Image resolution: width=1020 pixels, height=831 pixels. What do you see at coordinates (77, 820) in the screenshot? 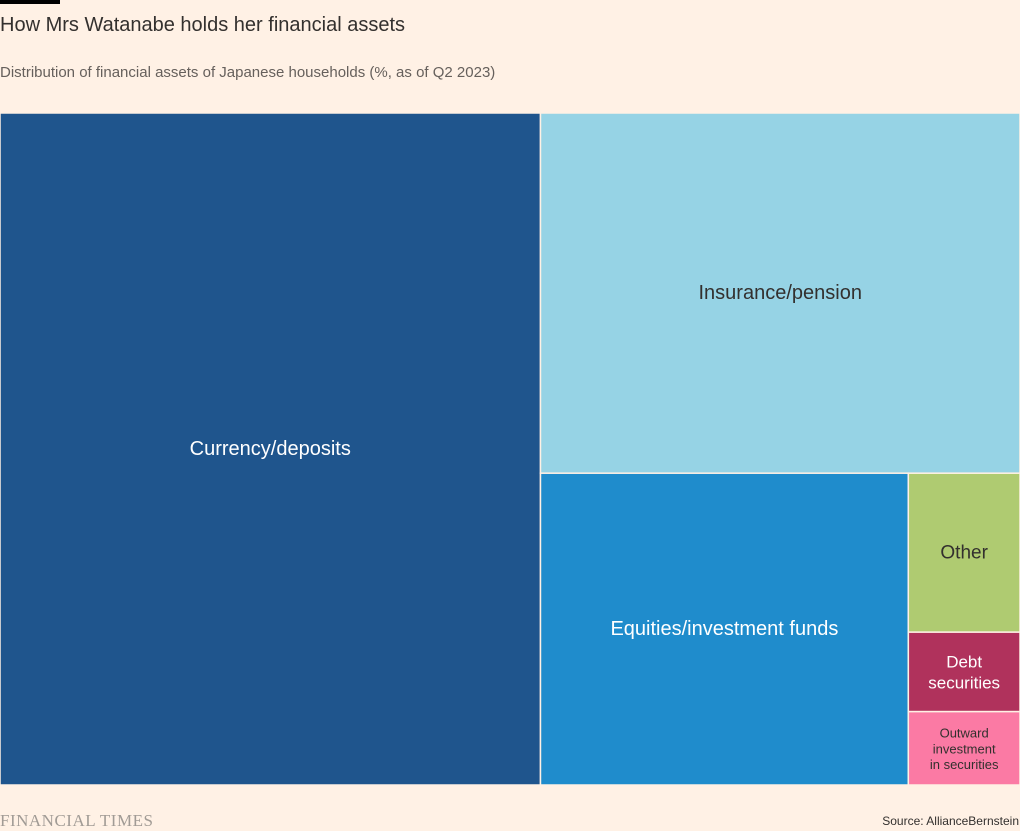
I see `financial-times-logo: FINANCIAL TIMES` at bounding box center [77, 820].